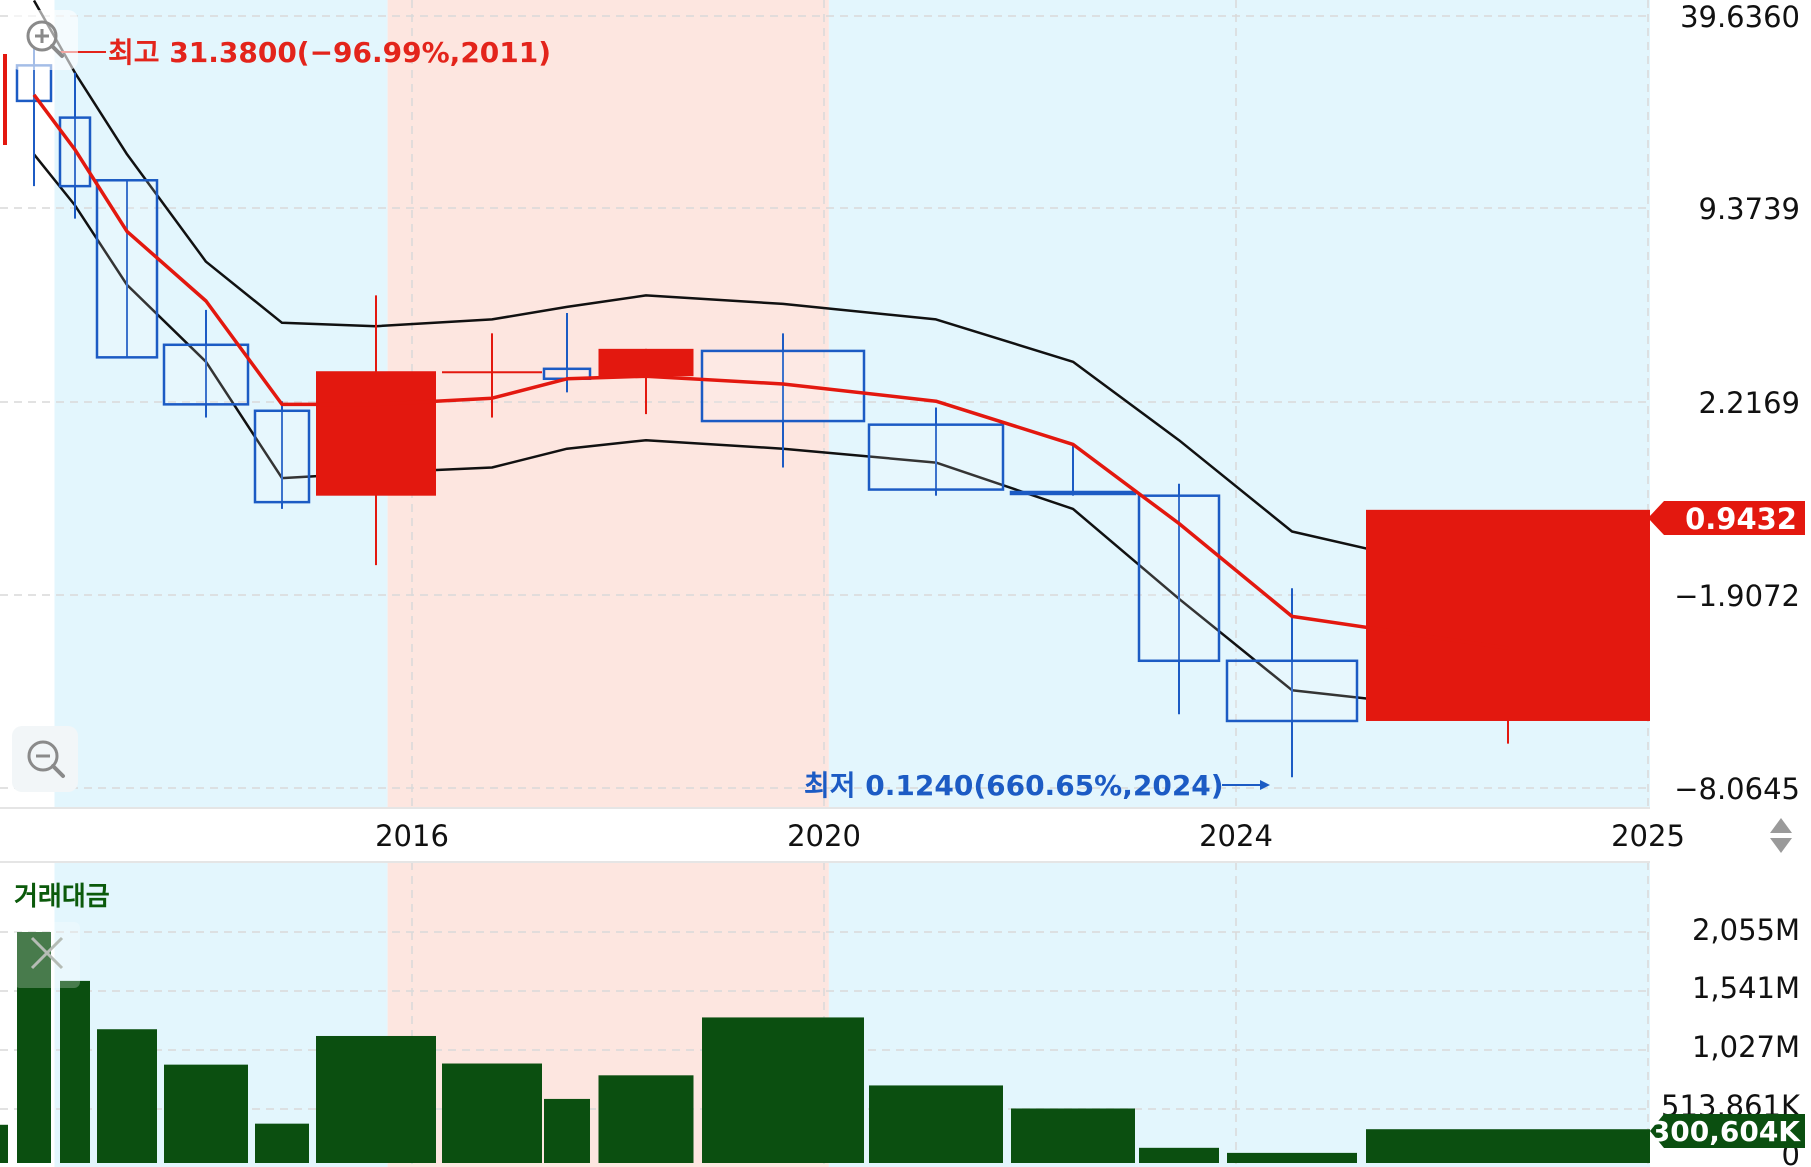  Describe the element at coordinates (646, 381) in the screenshot. I see `candle-2019` at that location.